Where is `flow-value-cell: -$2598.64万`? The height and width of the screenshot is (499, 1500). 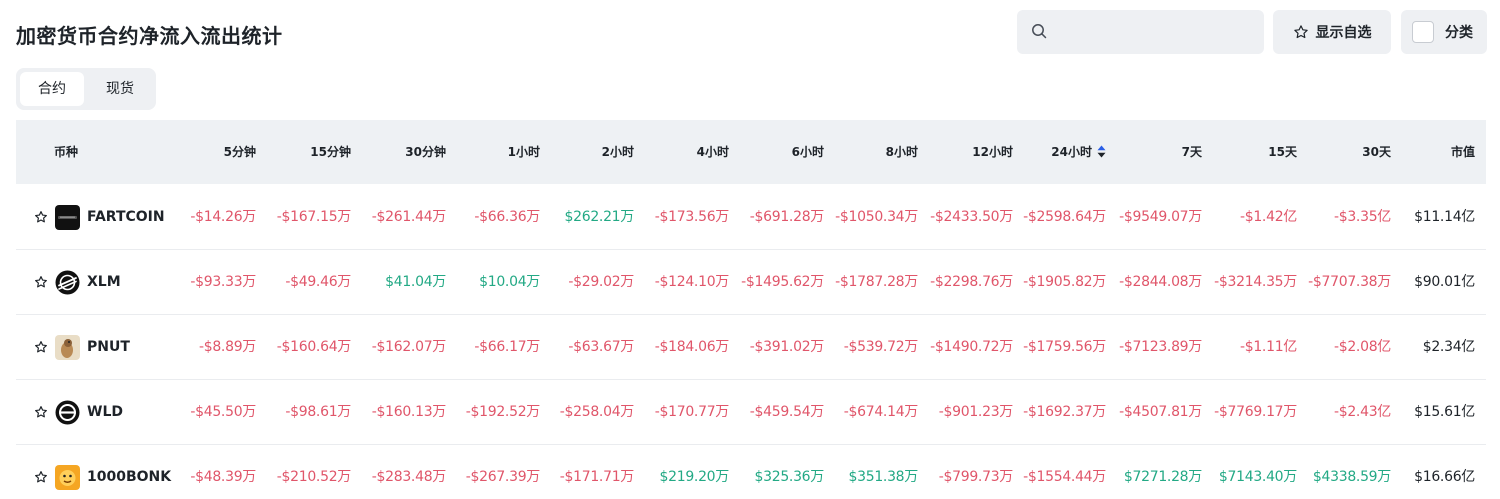 flow-value-cell: -$2598.64万 is located at coordinates (1064, 217).